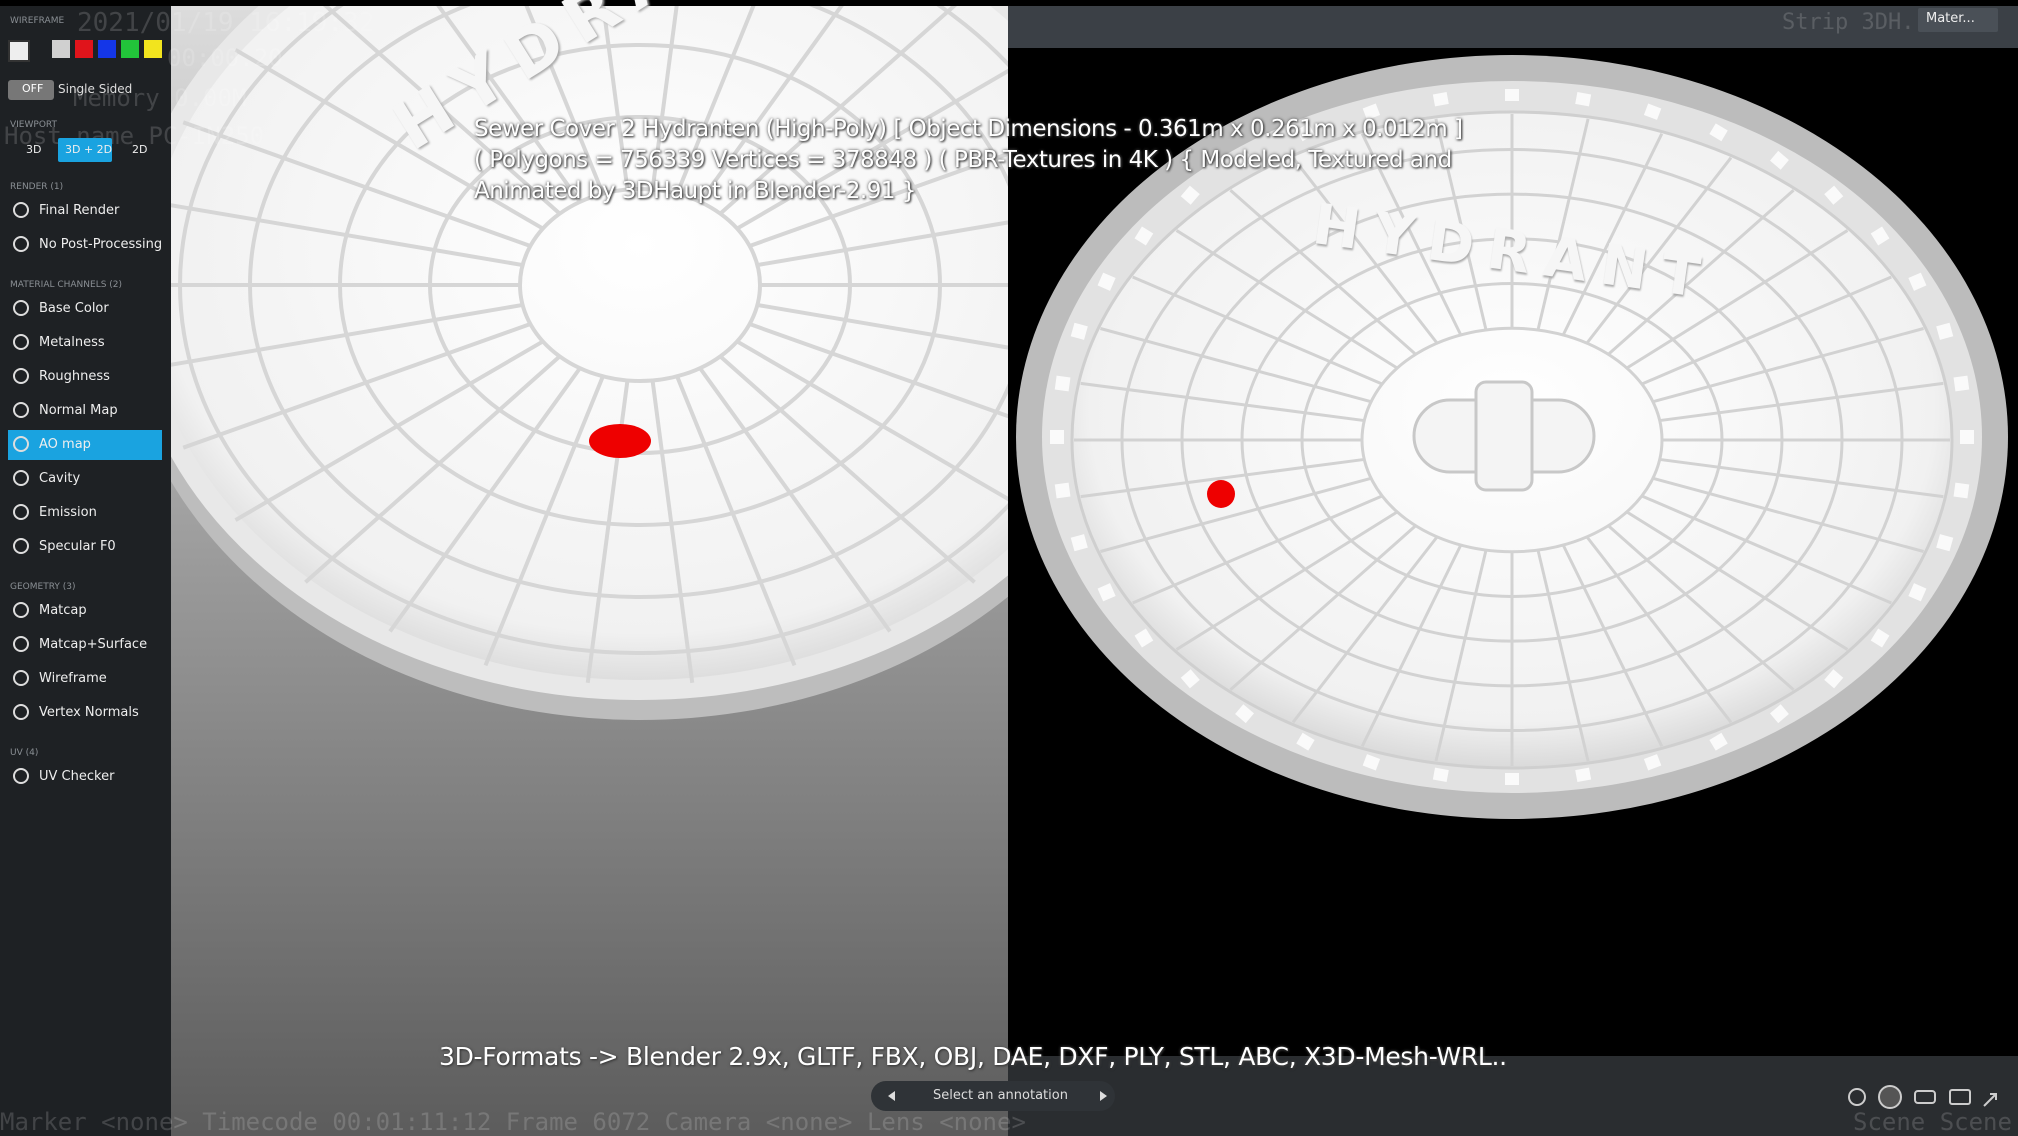  What do you see at coordinates (74, 376) in the screenshot?
I see `menu-item: Roughness` at bounding box center [74, 376].